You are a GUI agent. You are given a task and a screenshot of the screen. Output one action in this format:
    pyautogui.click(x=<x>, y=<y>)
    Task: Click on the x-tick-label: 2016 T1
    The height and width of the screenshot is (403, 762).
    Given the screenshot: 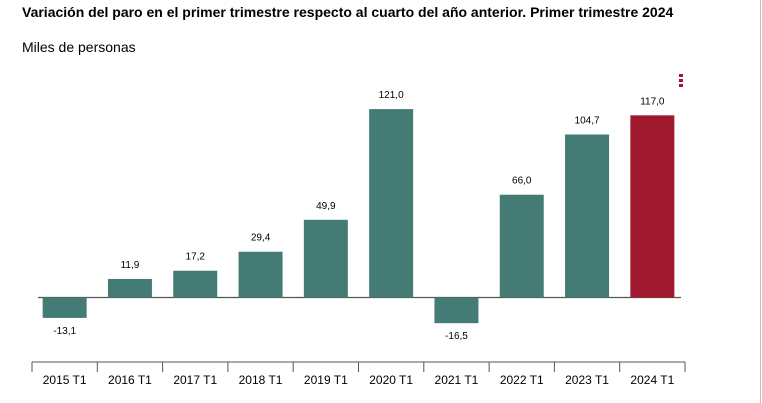 What is the action you would take?
    pyautogui.click(x=130, y=380)
    